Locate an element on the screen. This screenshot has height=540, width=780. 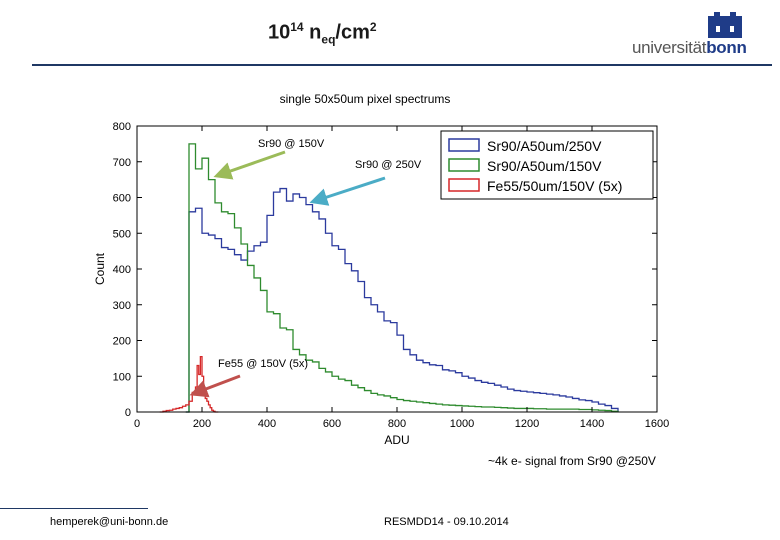
legend-box is located at coordinates (547, 165).